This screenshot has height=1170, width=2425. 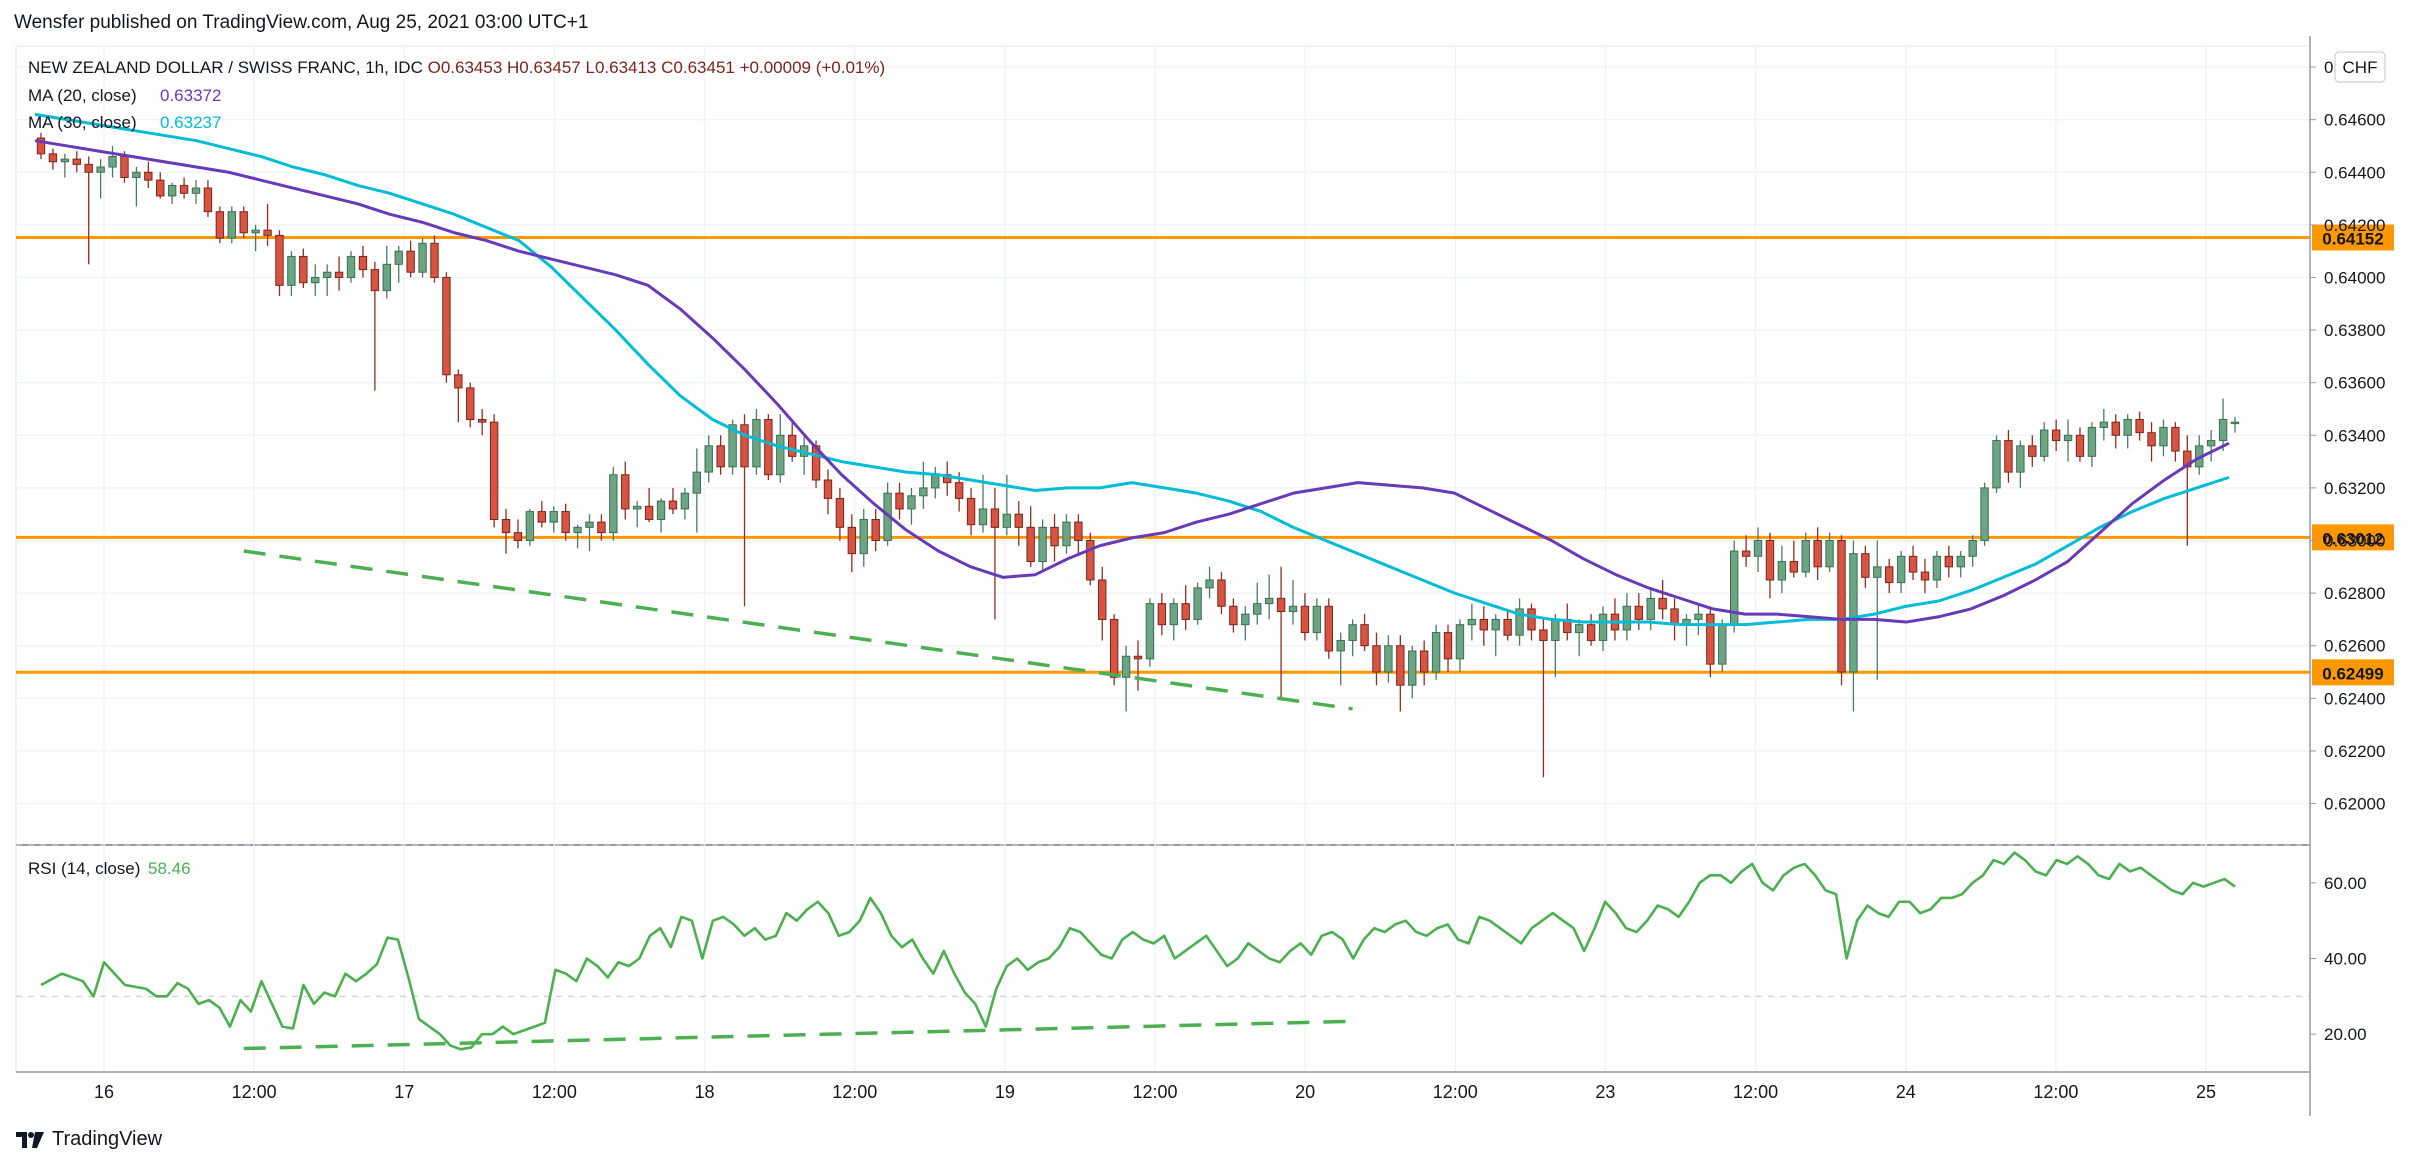 What do you see at coordinates (82, 95) in the screenshot?
I see `ma20-legend-label: MA (20, close)` at bounding box center [82, 95].